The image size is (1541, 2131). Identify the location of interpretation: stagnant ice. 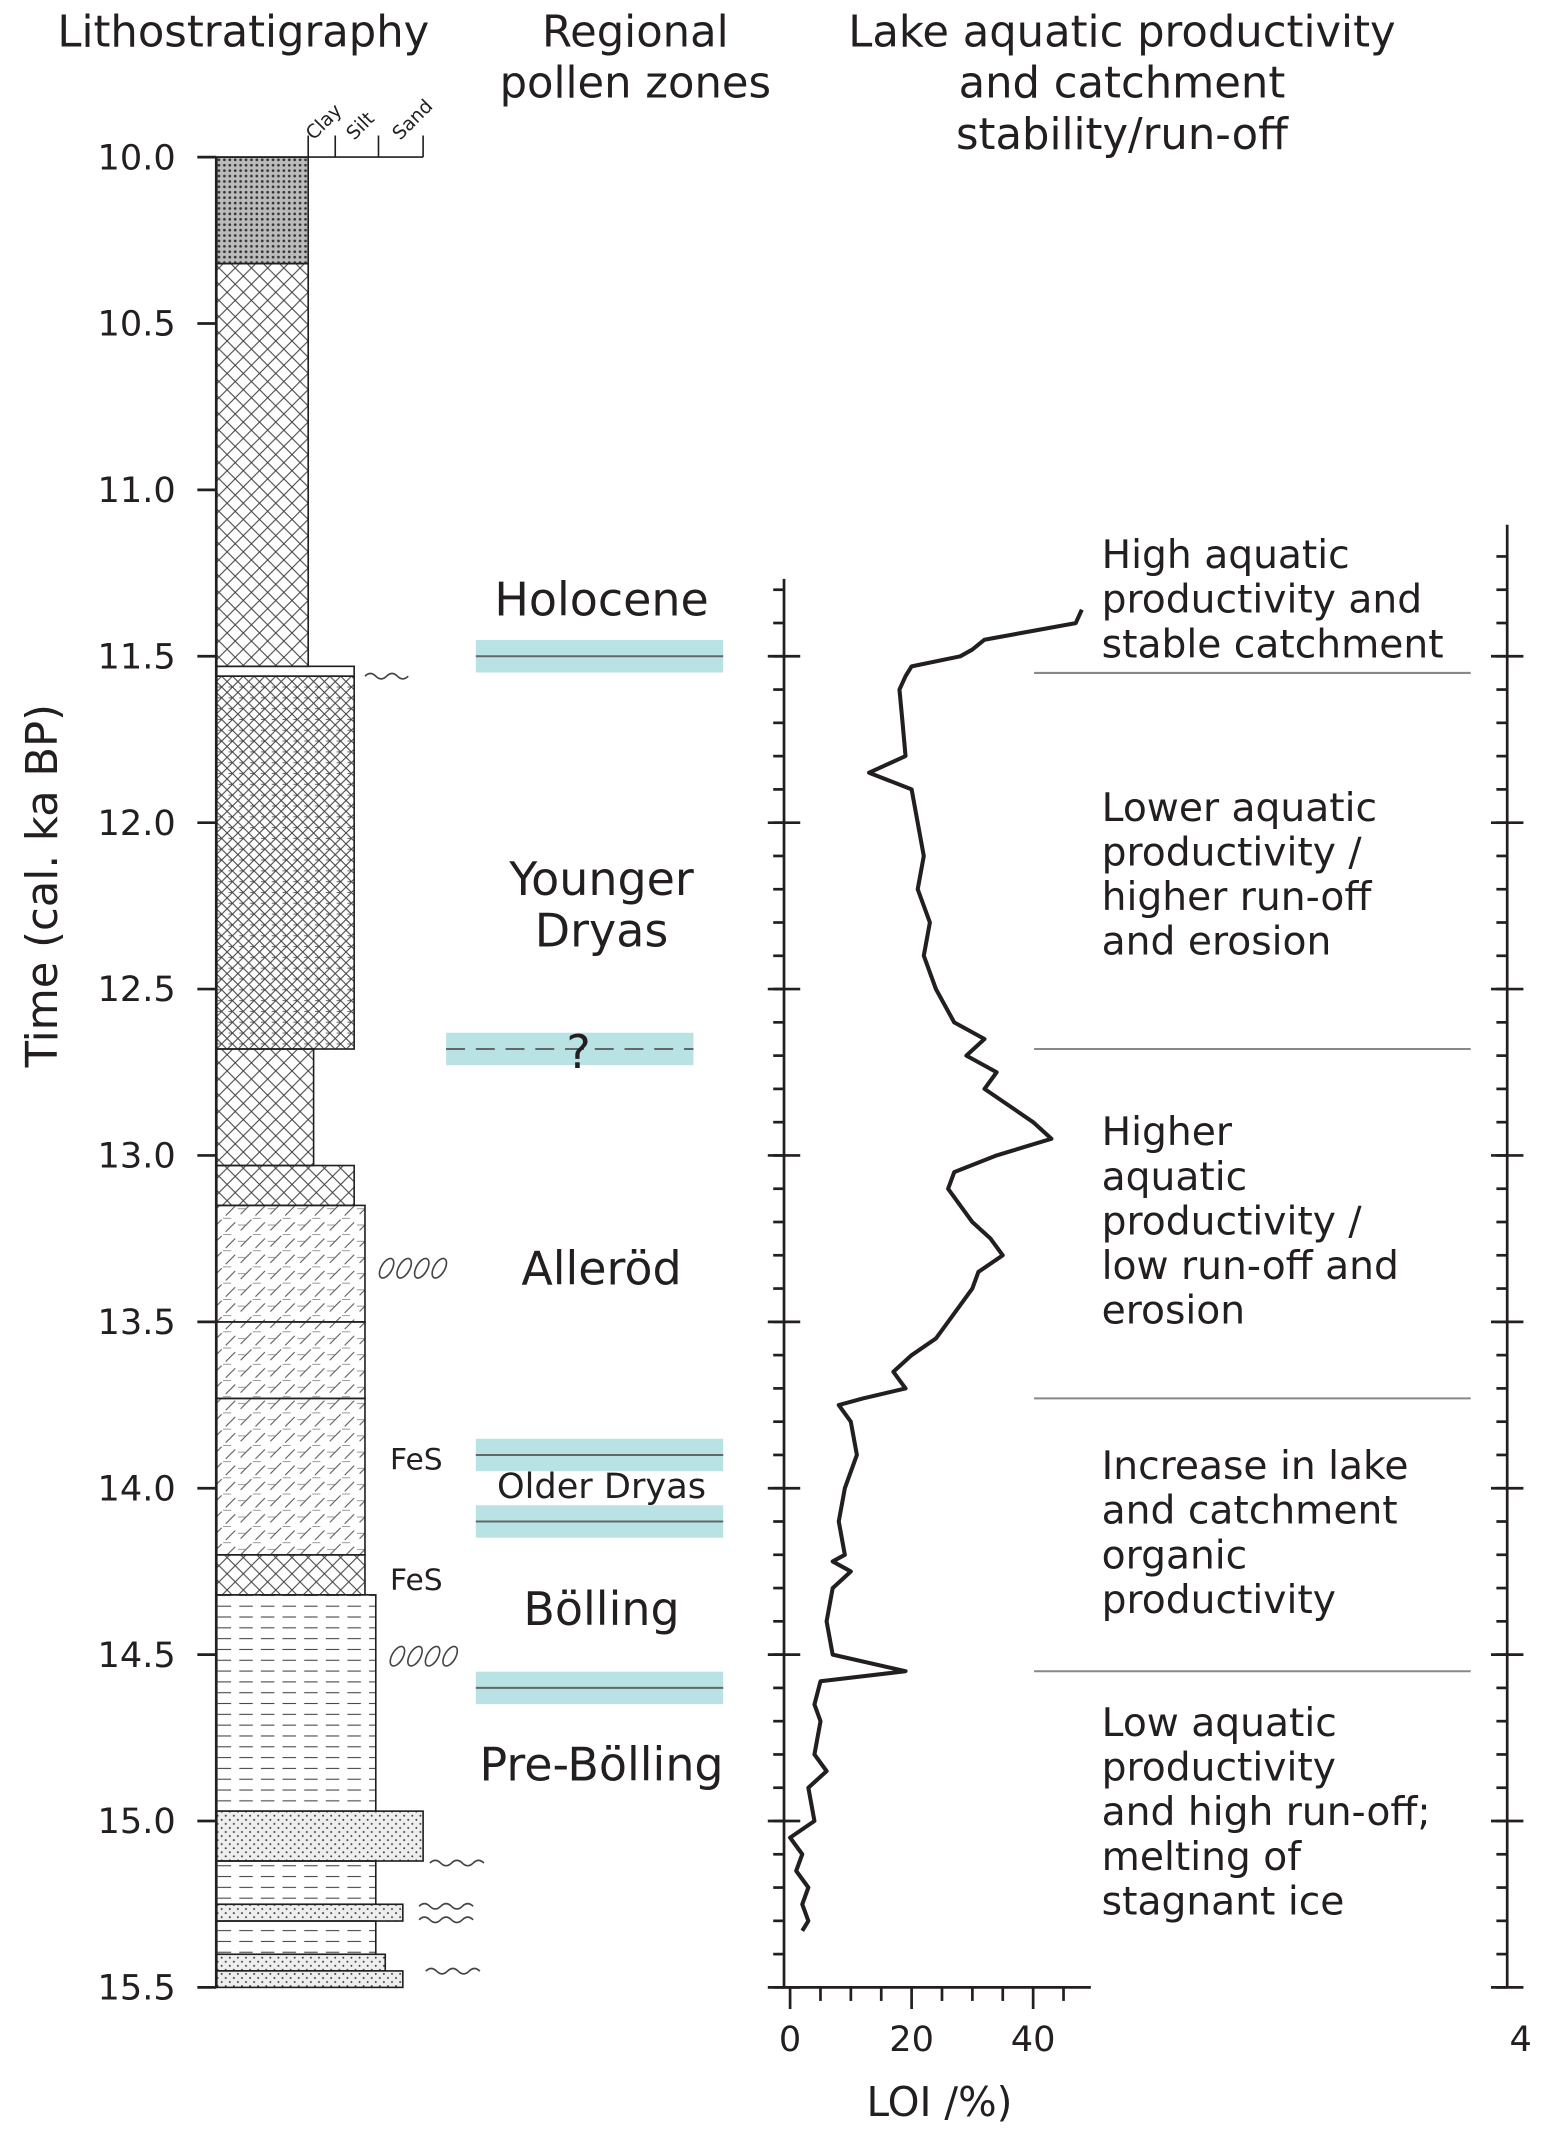
(1223, 1901).